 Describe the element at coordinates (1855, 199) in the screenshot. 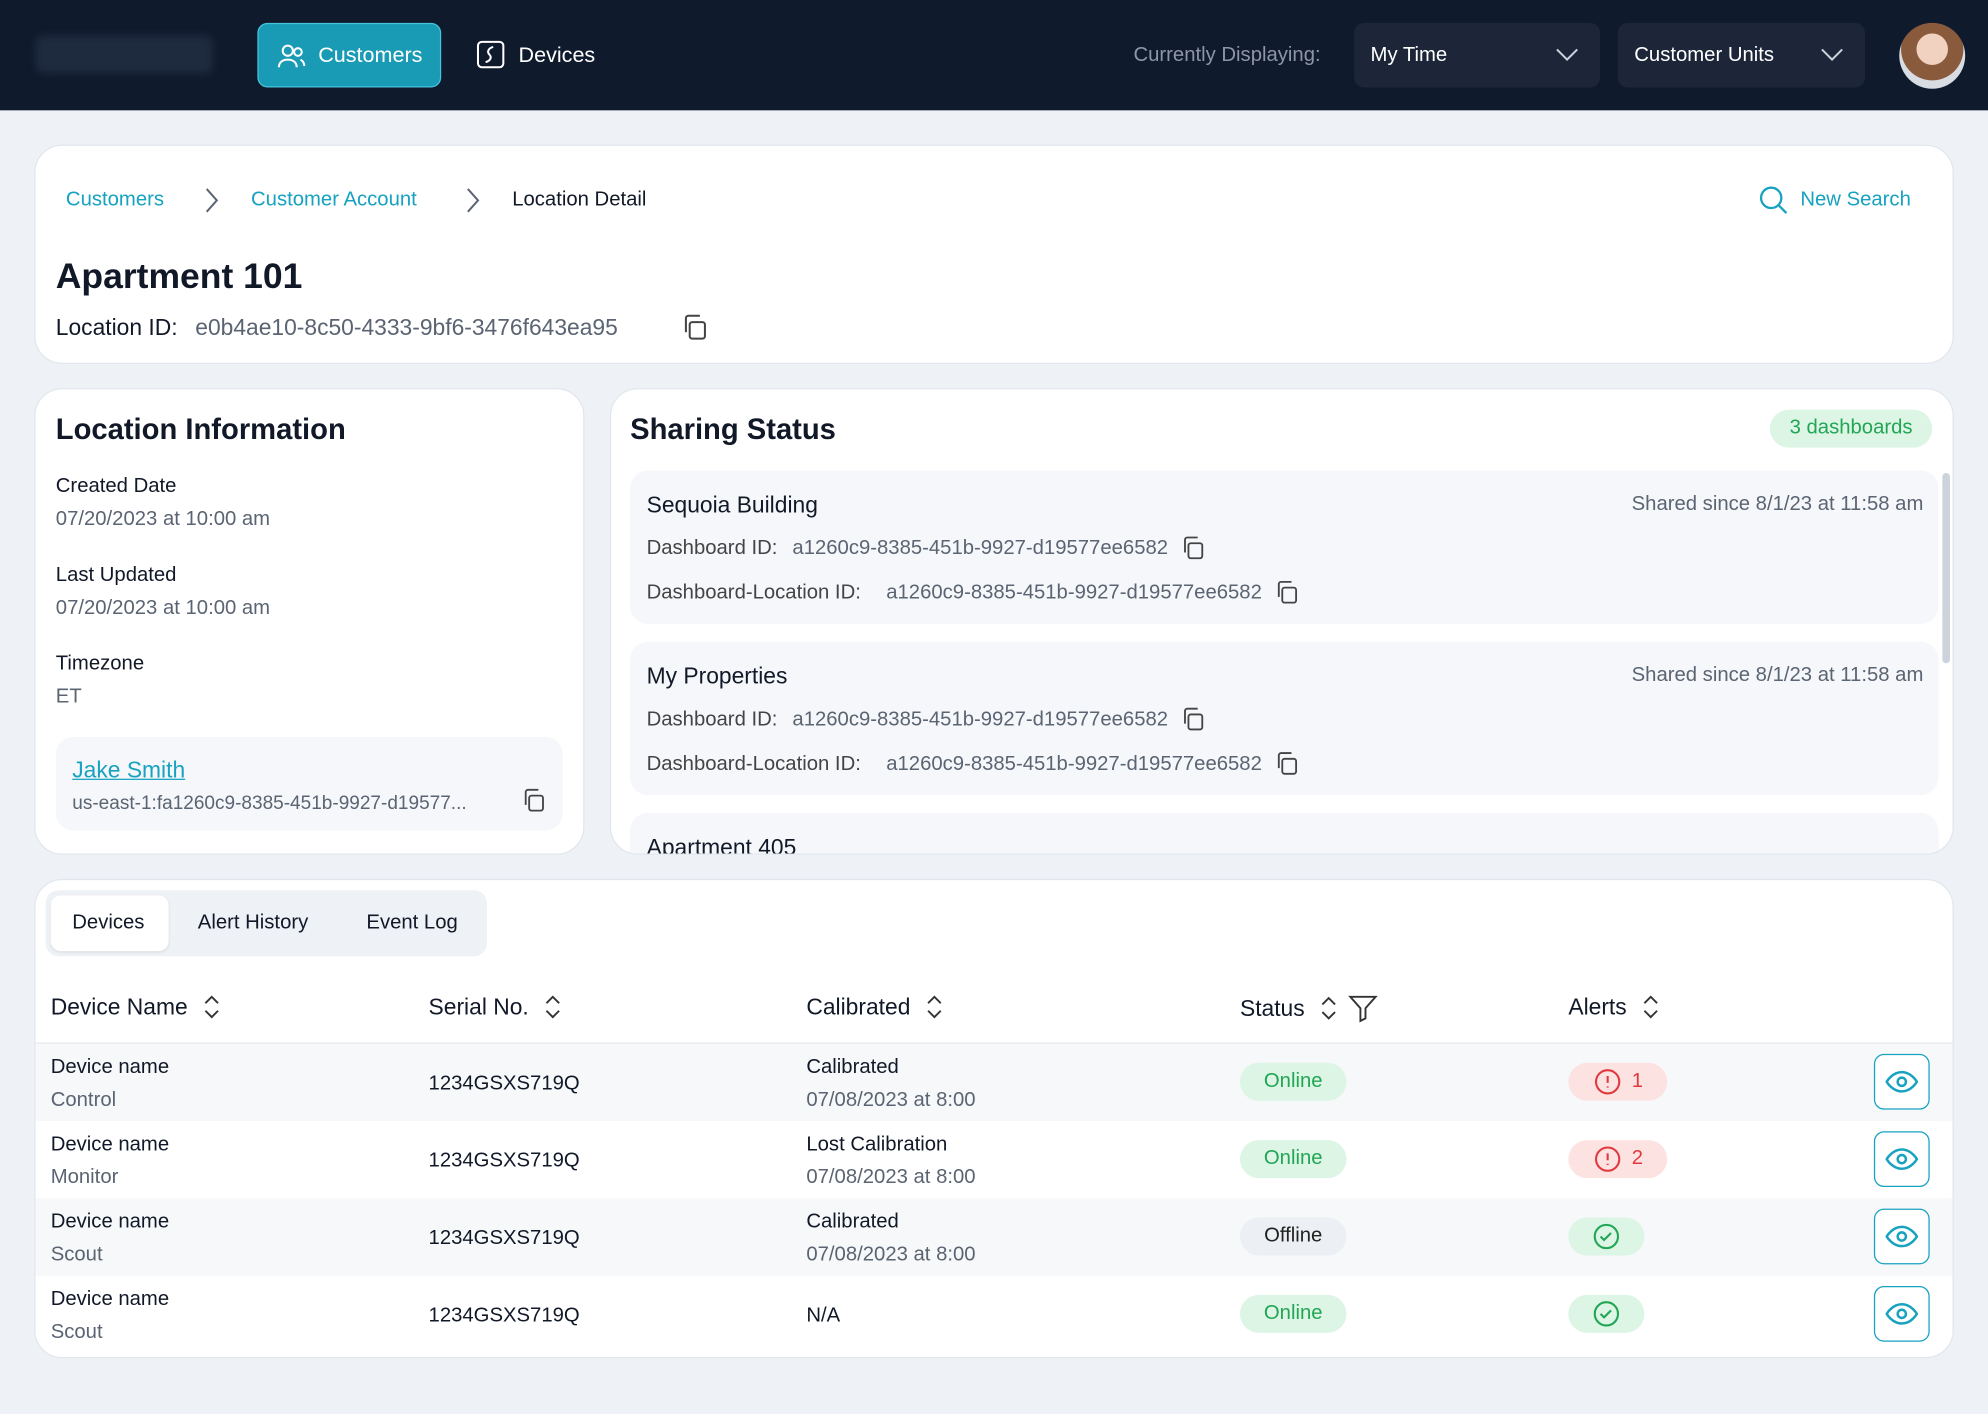

I see `new-search: New Search` at that location.